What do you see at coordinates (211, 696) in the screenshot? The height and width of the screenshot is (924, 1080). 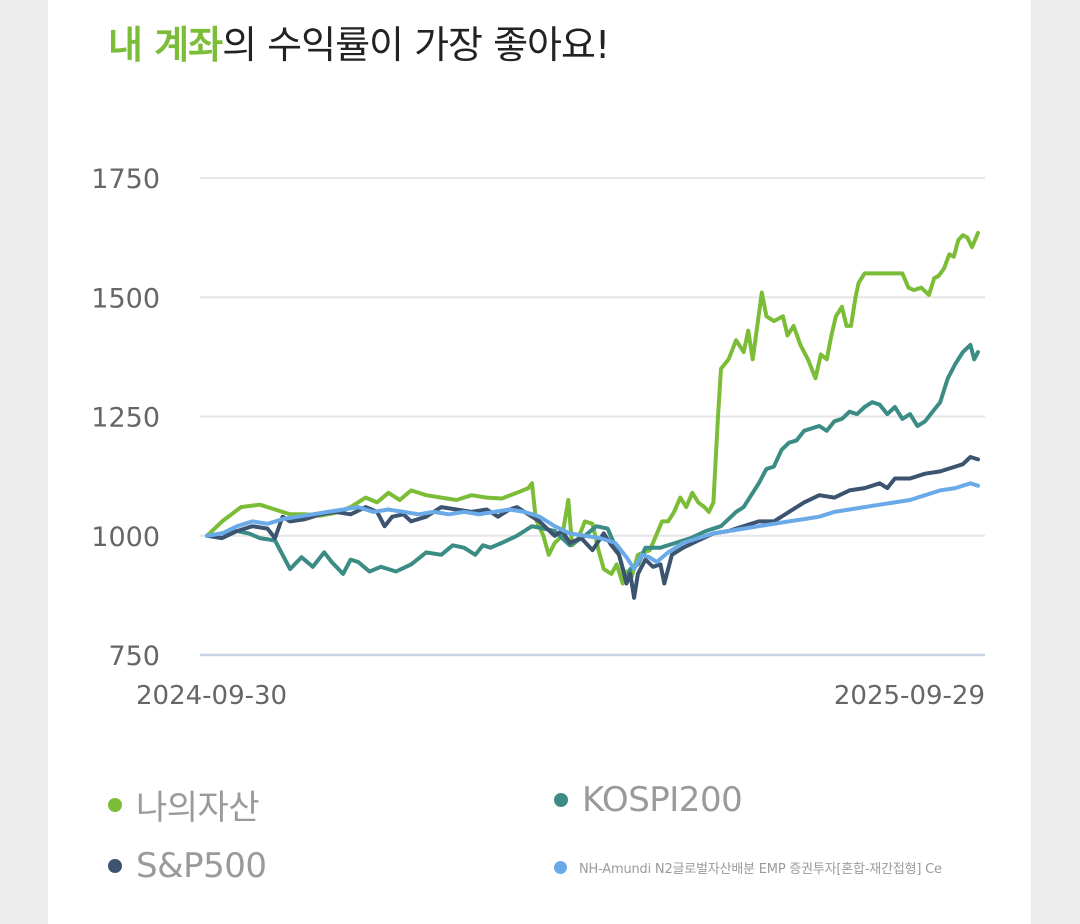 I see `x-tick-label: 2024-09-30` at bounding box center [211, 696].